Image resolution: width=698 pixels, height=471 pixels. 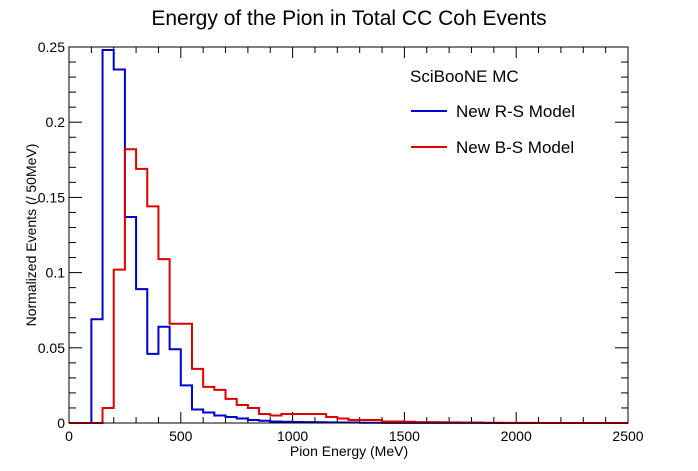 What do you see at coordinates (51, 197) in the screenshot?
I see `y-tick-label: 0.15` at bounding box center [51, 197].